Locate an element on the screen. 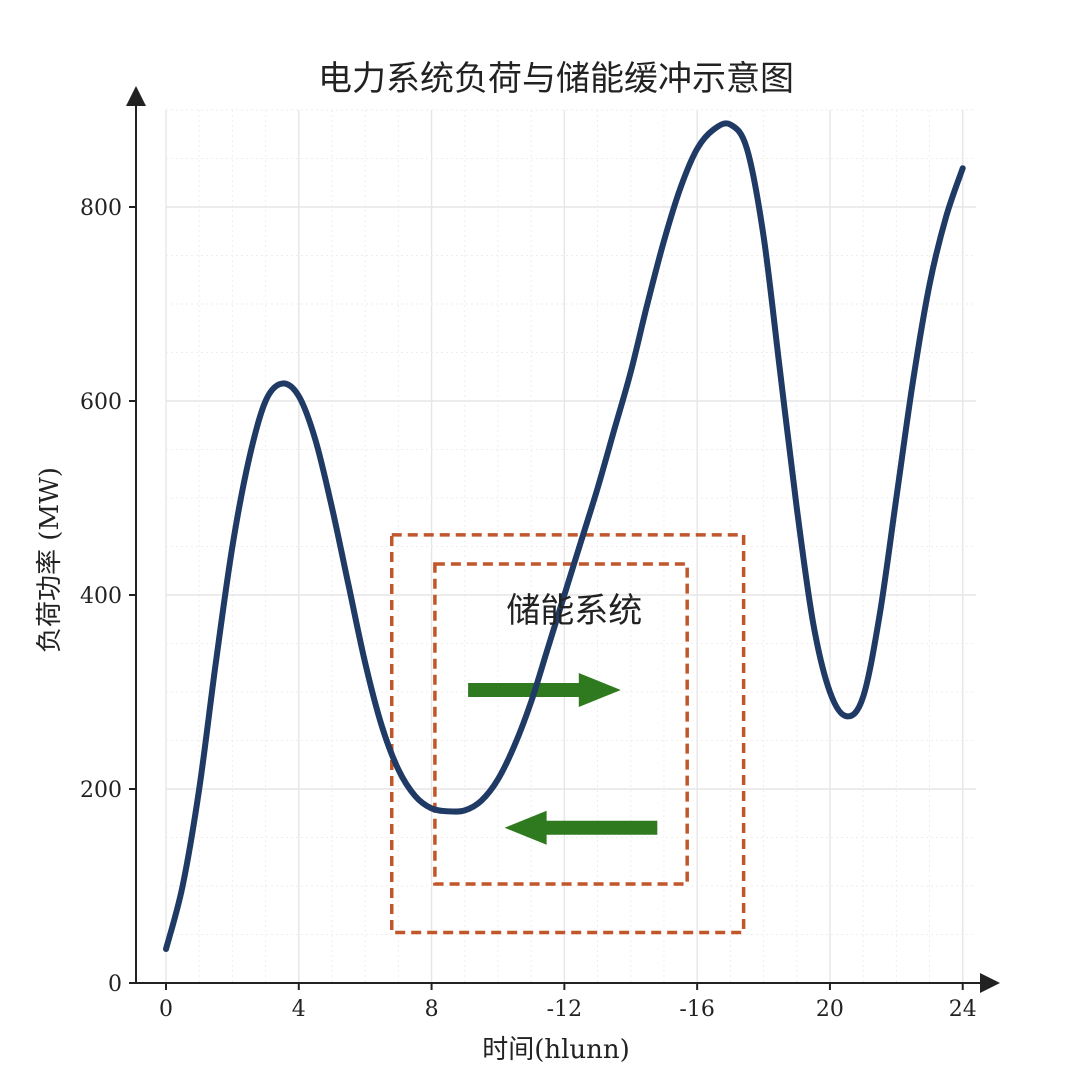 This screenshot has width=1080, height=1085. storage-inner-box is located at coordinates (561, 724).